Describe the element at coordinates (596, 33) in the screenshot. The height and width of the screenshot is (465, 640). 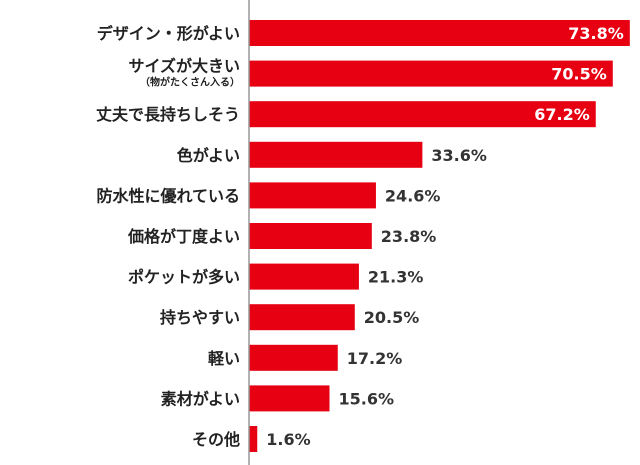
I see `value-label-0: 73.8%` at that location.